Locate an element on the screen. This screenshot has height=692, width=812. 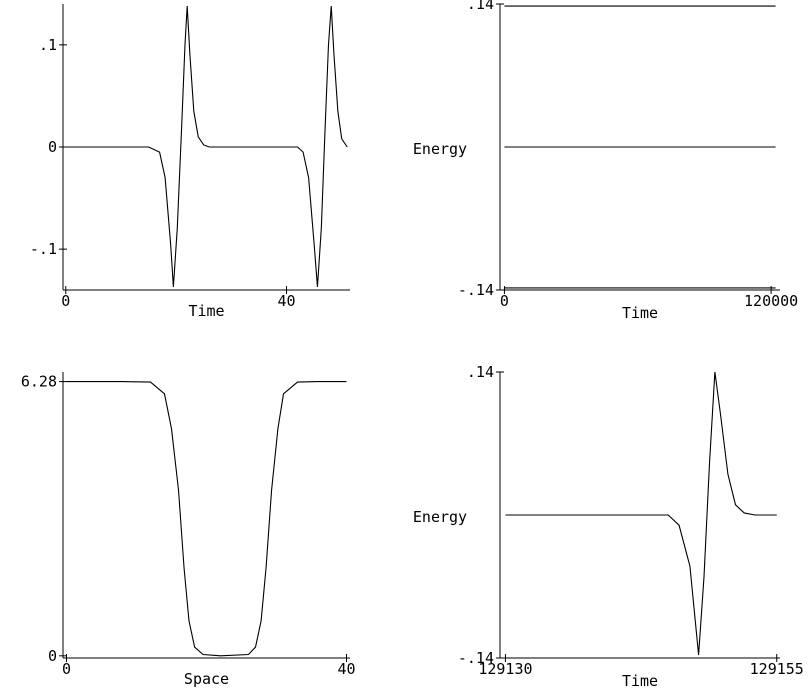
x-tick-label: 129130 is located at coordinates (505, 669).